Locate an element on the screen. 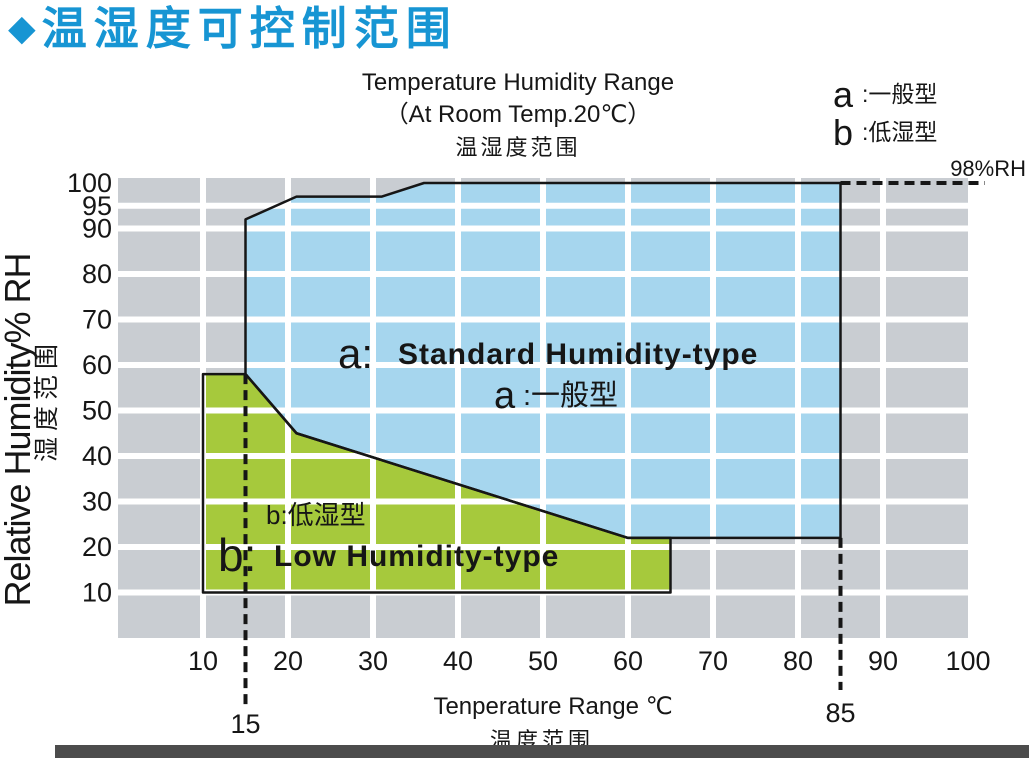 The width and height of the screenshot is (1029, 758). legend: a :一般型 b :低湿型 is located at coordinates (885, 113).